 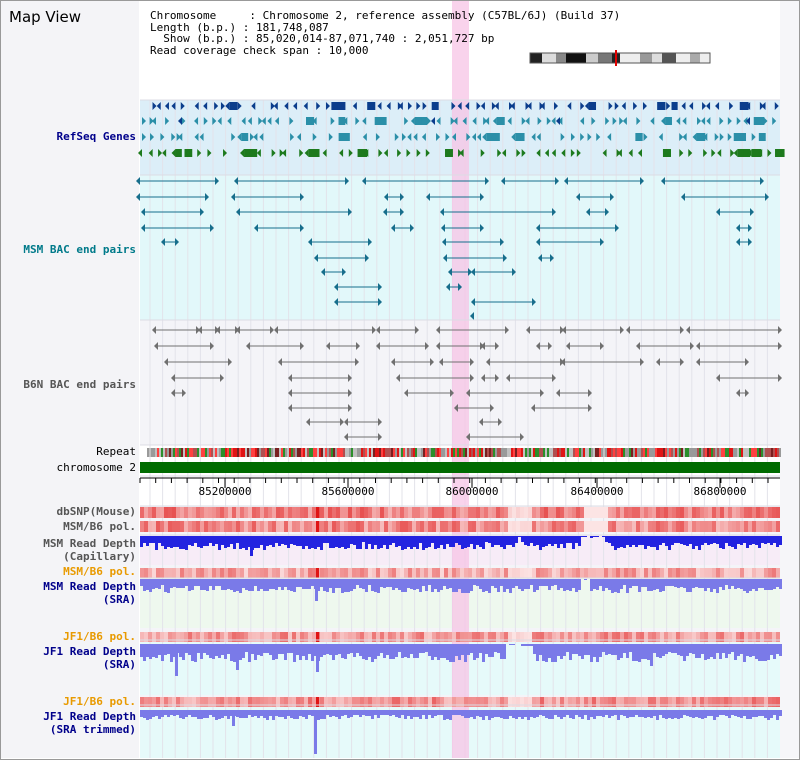 What do you see at coordinates (99, 571) in the screenshot?
I see `track-label-msm-b6-pol-2: MSM/B6 pol.` at bounding box center [99, 571].